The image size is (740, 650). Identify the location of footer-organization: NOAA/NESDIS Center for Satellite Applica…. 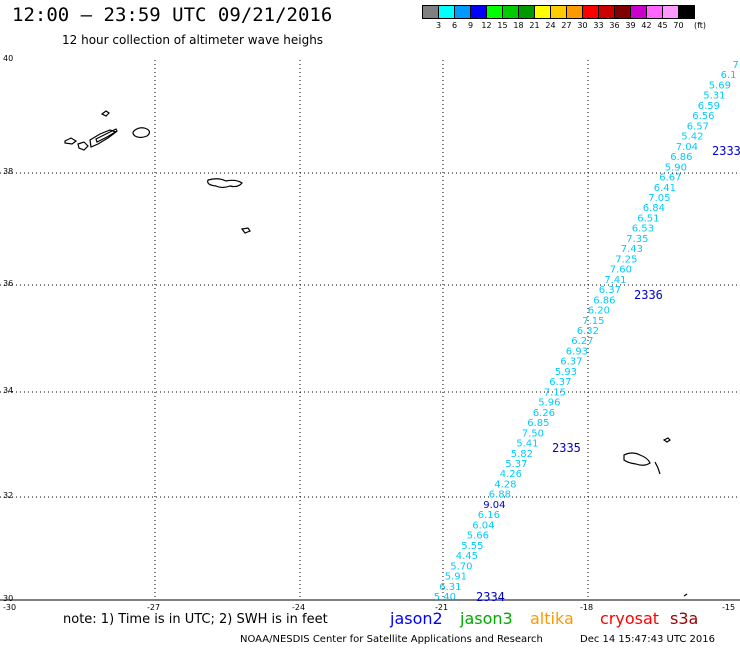
(391, 639).